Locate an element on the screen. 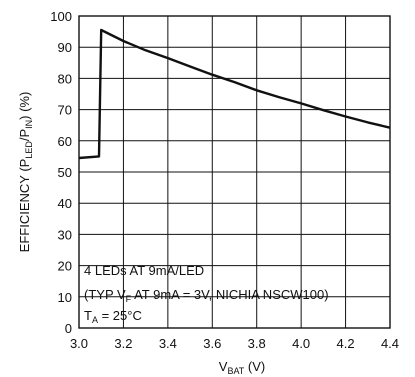 The image size is (415, 377). y-tick-labels: 0 10 20 30 40 50 60 70 80 90 100 is located at coordinates (61, 172).